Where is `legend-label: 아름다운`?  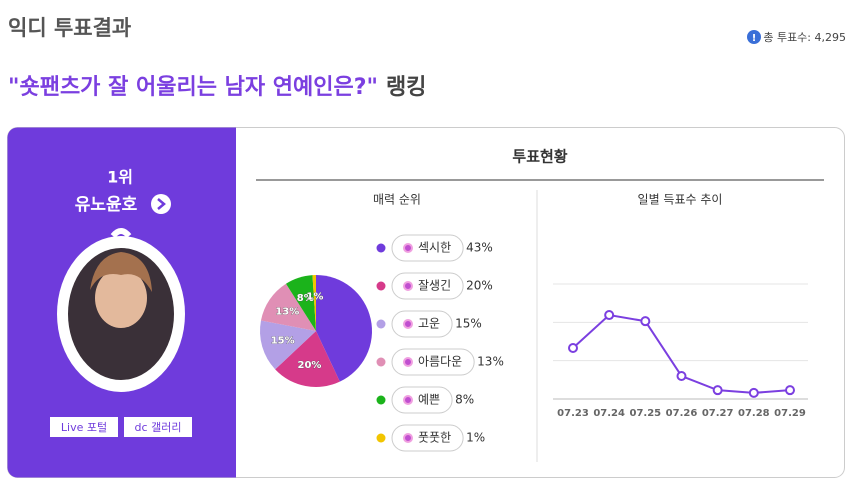
legend-label: 아름다운 is located at coordinates (440, 362).